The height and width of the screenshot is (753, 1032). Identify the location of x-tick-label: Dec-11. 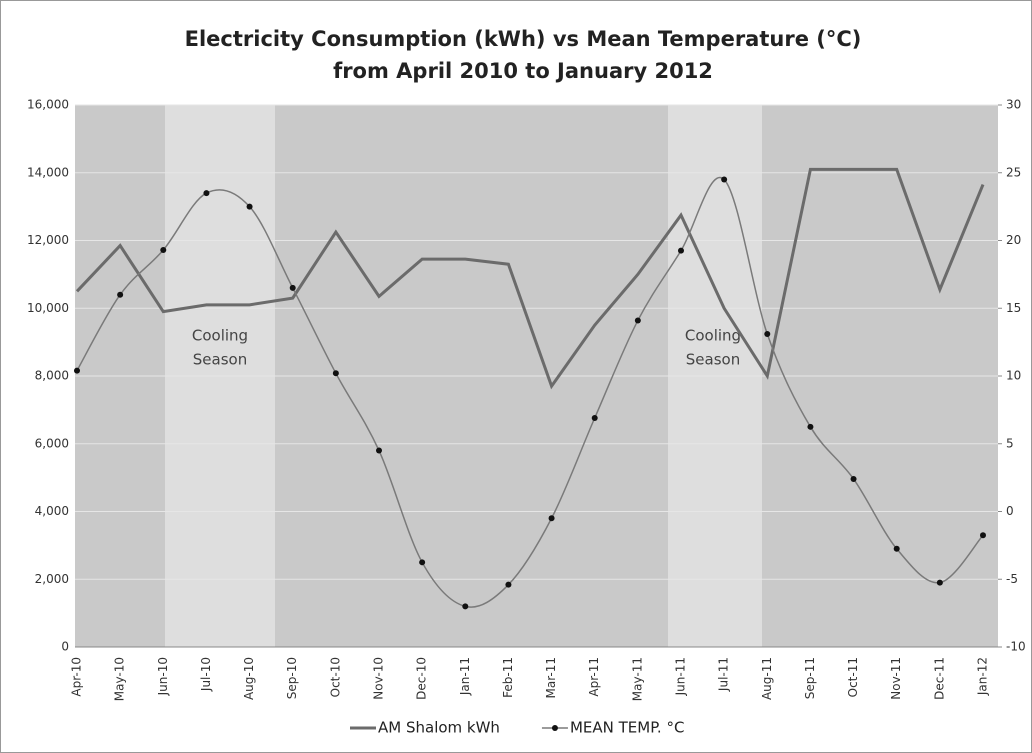
(939, 678).